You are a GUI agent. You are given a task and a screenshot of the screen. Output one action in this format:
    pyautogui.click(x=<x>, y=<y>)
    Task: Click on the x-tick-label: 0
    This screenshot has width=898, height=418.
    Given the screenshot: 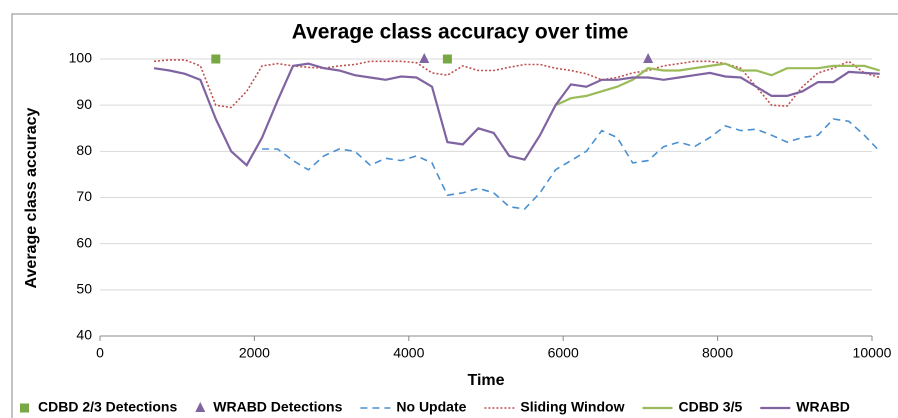 What is the action you would take?
    pyautogui.click(x=100, y=353)
    